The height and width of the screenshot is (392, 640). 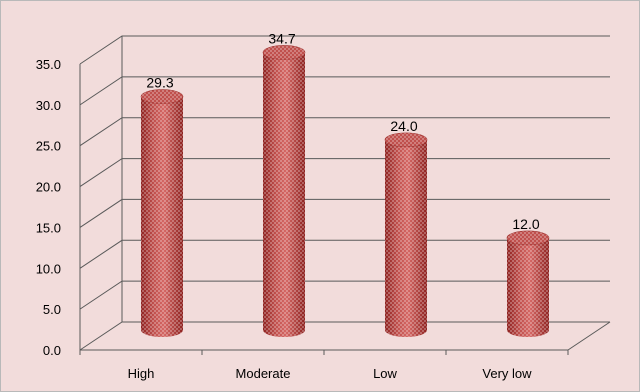 I want to click on x-tick-label: Very low, so click(x=507, y=373).